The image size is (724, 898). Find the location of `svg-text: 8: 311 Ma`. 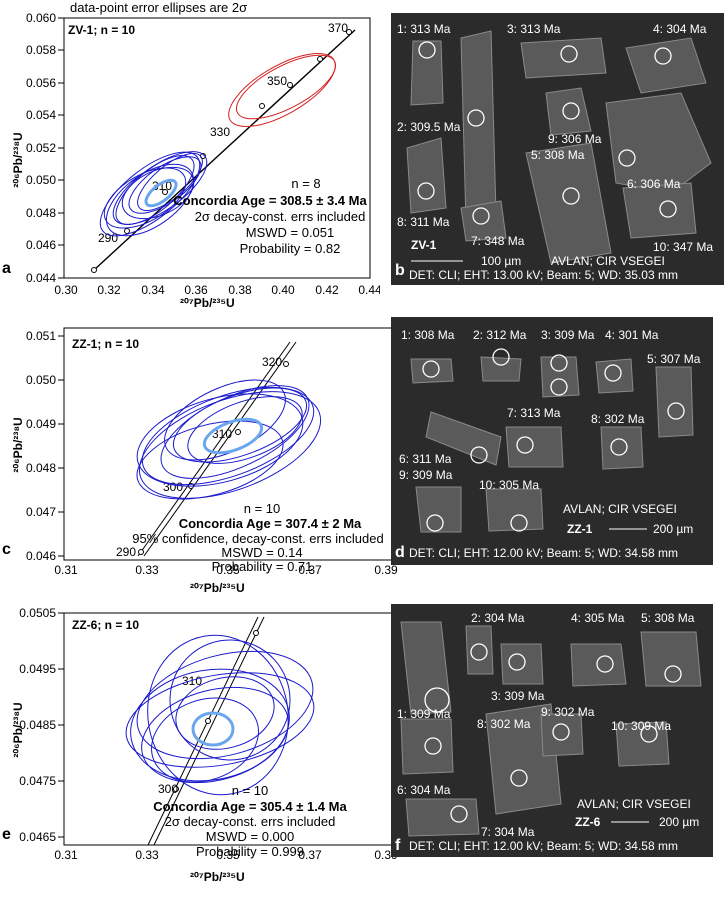

svg-text: 8: 311 Ma is located at coordinates (423, 222).